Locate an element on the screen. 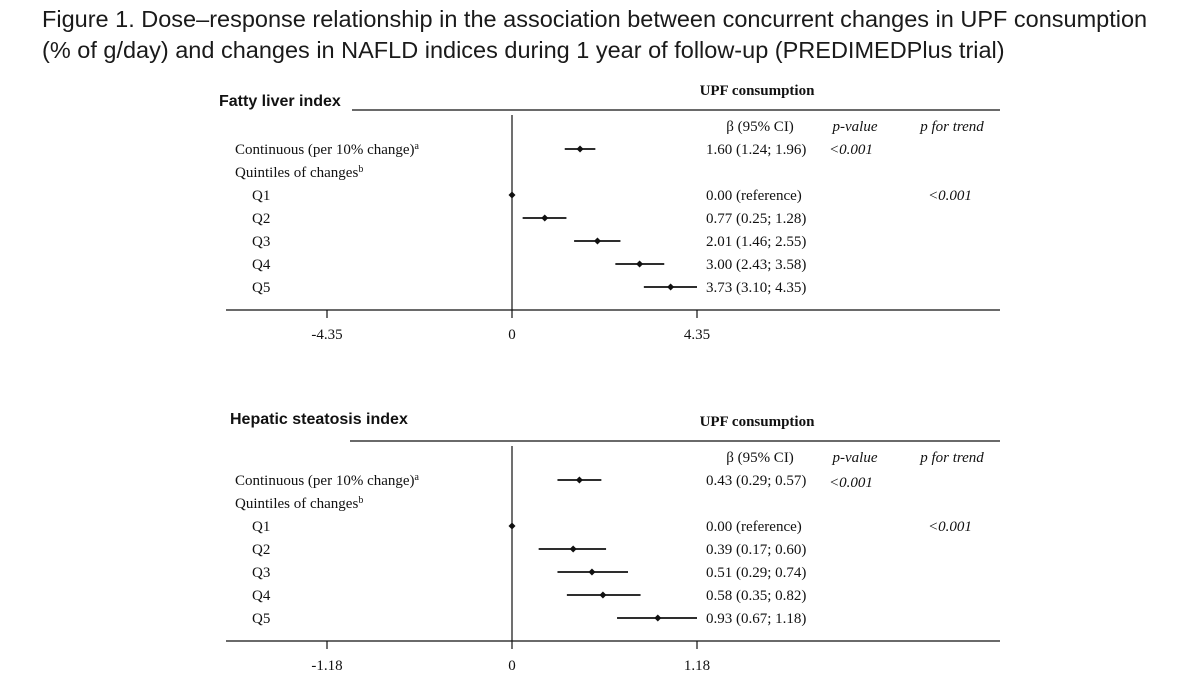 This screenshot has height=675, width=1200. ci-text: 0.77 (0.25; 1.28) is located at coordinates (756, 219).